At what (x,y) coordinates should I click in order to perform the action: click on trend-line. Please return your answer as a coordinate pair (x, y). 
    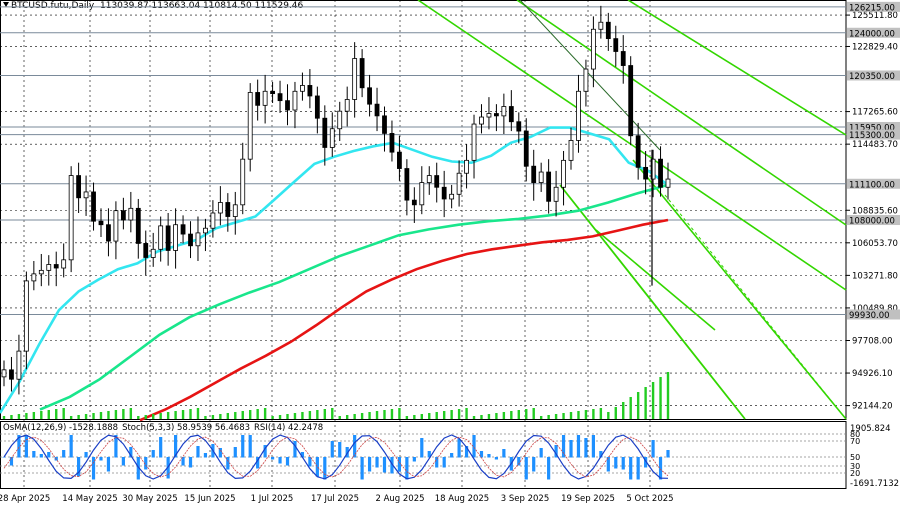
    Looking at the image, I should click on (590, 75).